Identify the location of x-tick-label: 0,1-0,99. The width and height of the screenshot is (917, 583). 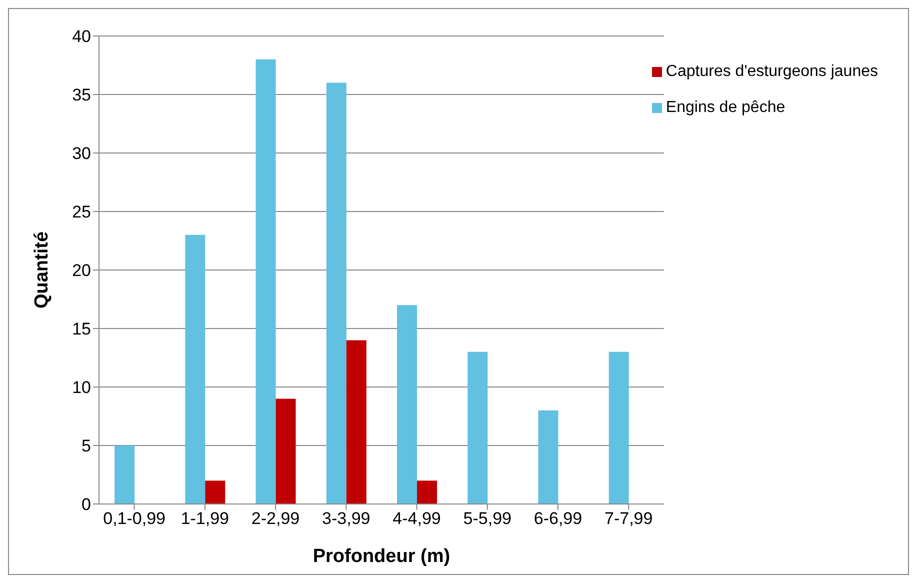
(134, 518).